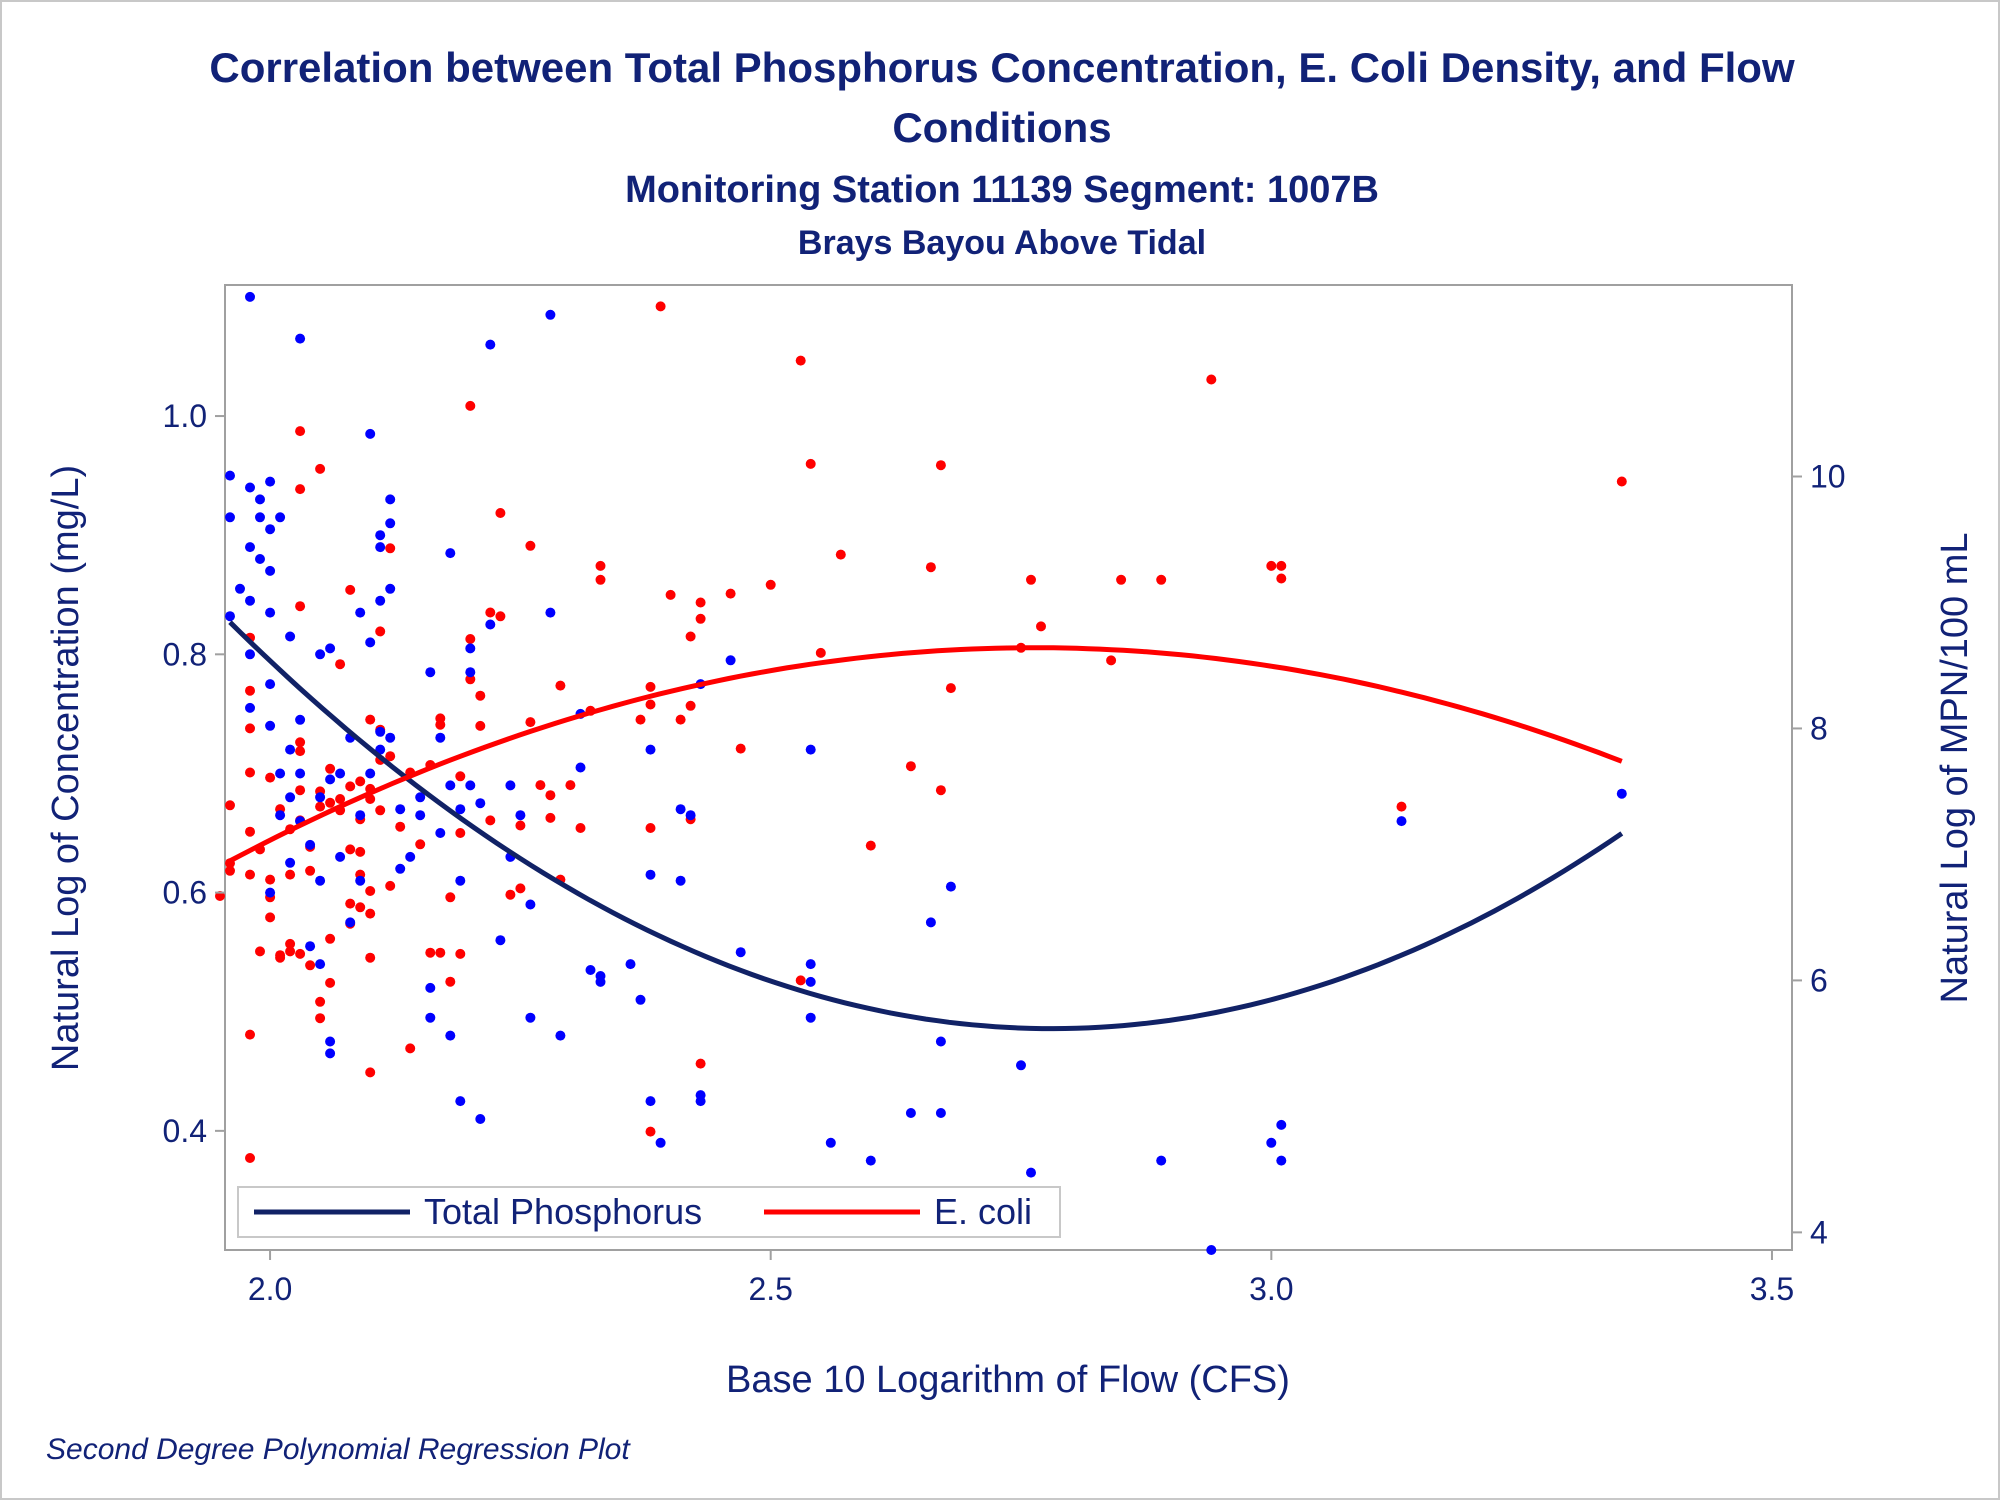 The width and height of the screenshot is (2000, 1502). What do you see at coordinates (1819, 980) in the screenshot?
I see `y-right-tick-label: 6` at bounding box center [1819, 980].